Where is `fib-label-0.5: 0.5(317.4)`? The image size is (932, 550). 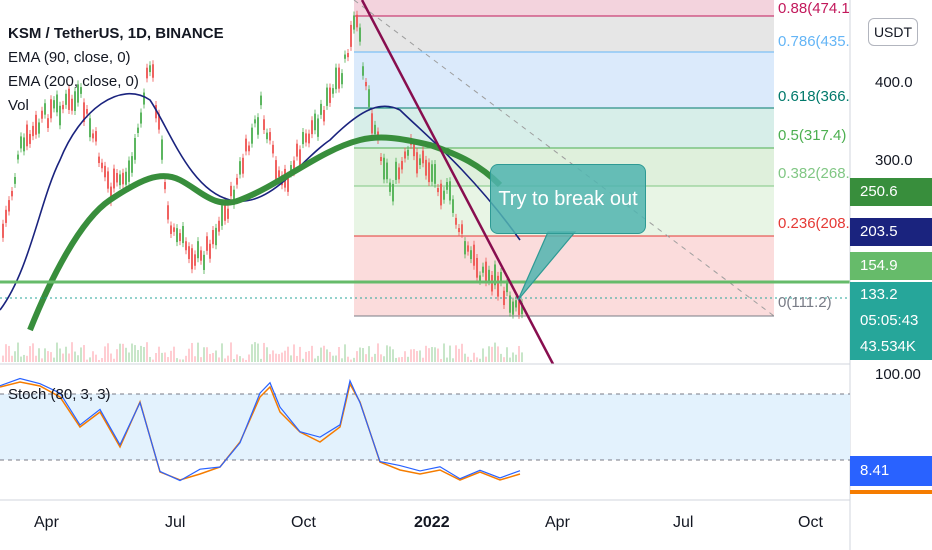
fib-label-0.5: 0.5(317.4) is located at coordinates (812, 135).